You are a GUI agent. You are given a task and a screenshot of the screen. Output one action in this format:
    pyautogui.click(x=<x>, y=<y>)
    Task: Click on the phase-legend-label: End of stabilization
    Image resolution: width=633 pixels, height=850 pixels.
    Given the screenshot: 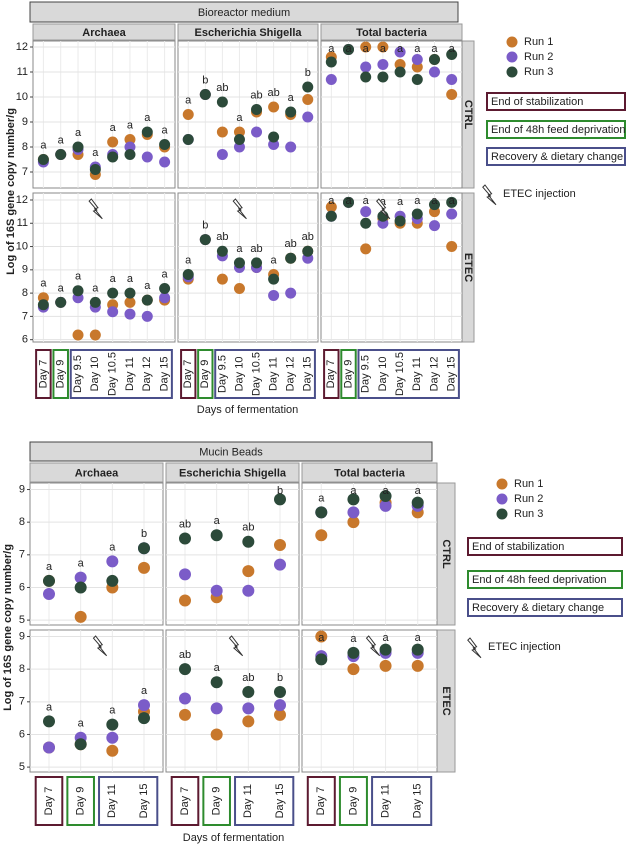 What is the action you would take?
    pyautogui.click(x=518, y=547)
    